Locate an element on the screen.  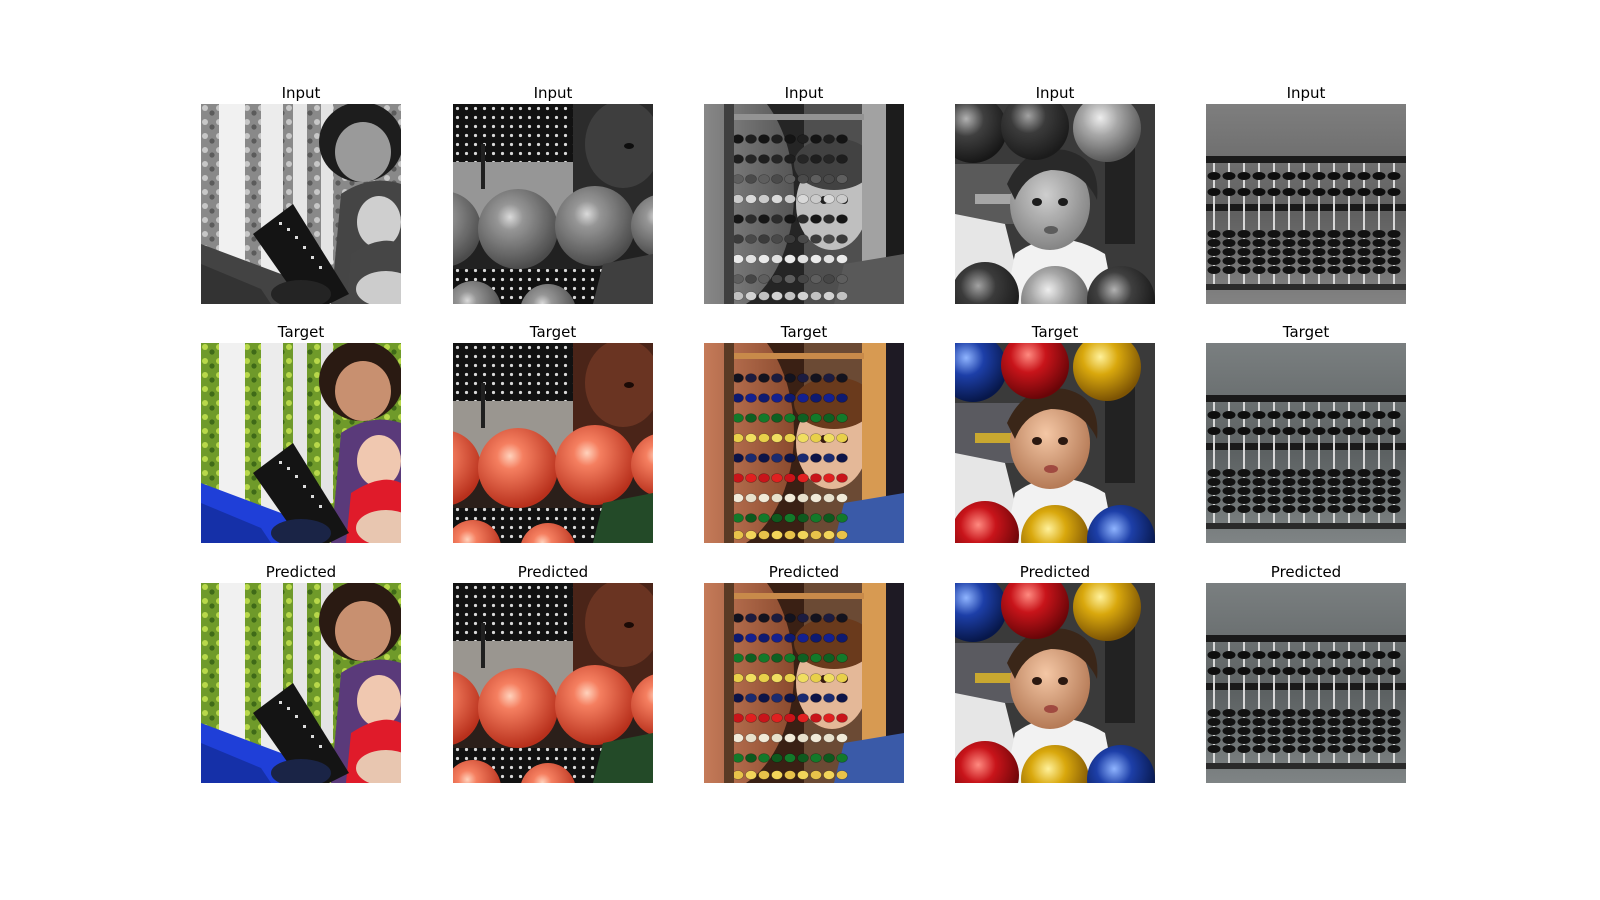
target-image-colorful-abacus is located at coordinates (804, 443).